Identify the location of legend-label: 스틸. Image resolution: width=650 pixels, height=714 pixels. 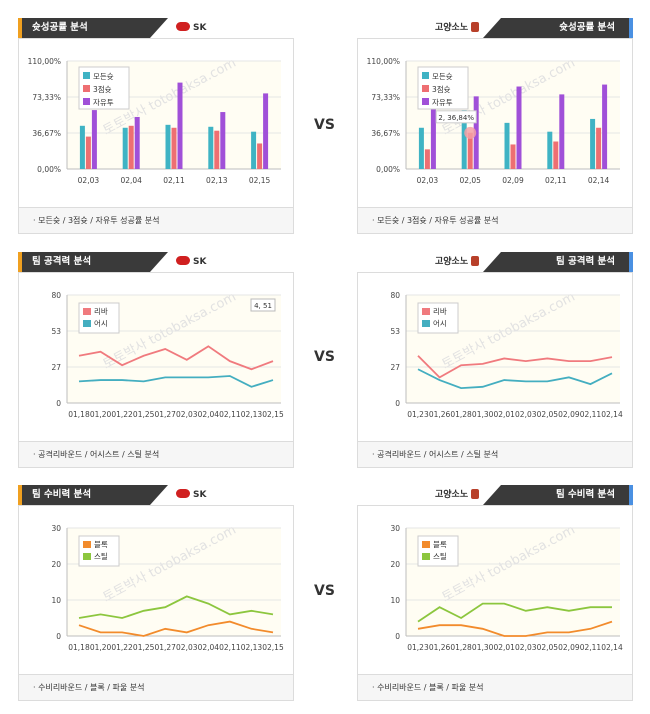
(440, 556).